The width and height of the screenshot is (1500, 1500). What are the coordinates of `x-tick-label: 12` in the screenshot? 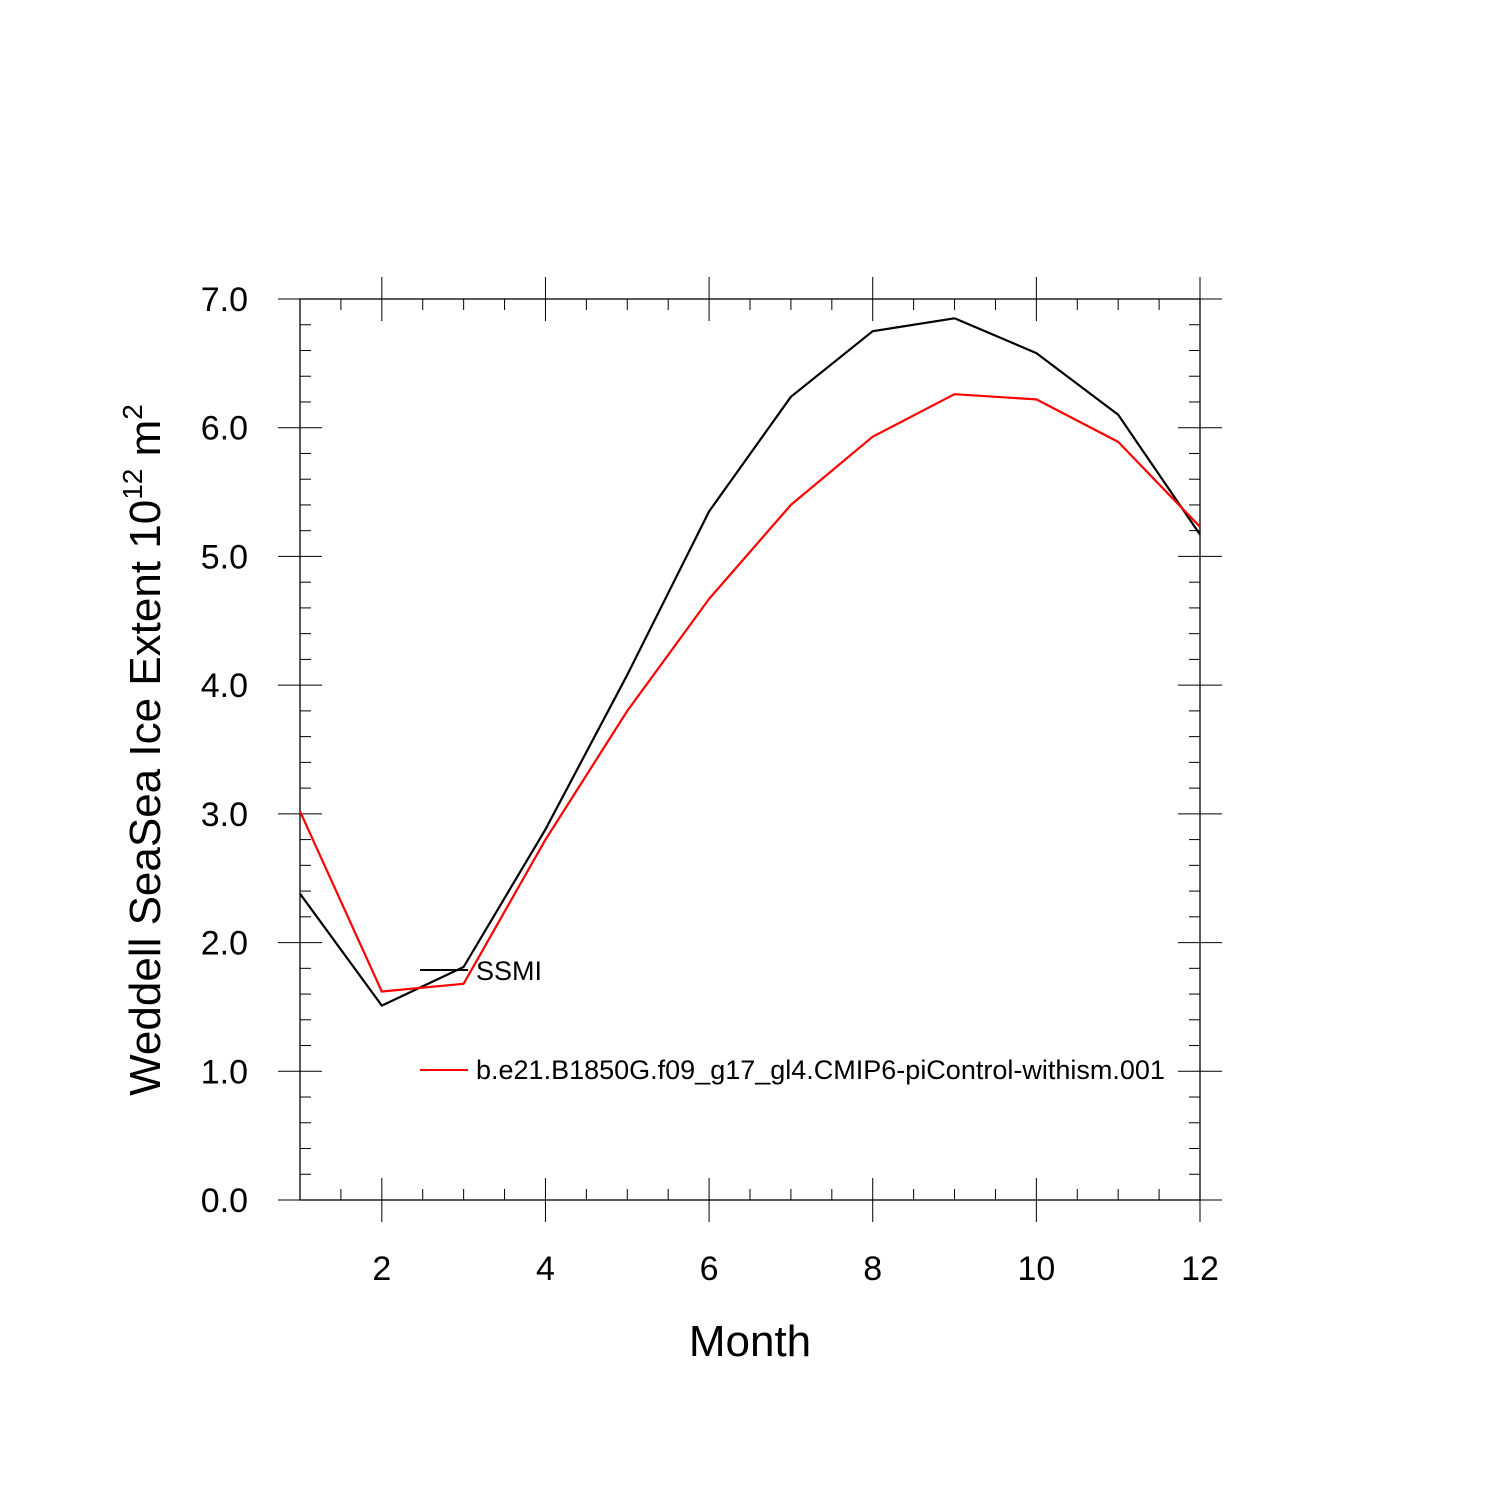 It's located at (1200, 1269).